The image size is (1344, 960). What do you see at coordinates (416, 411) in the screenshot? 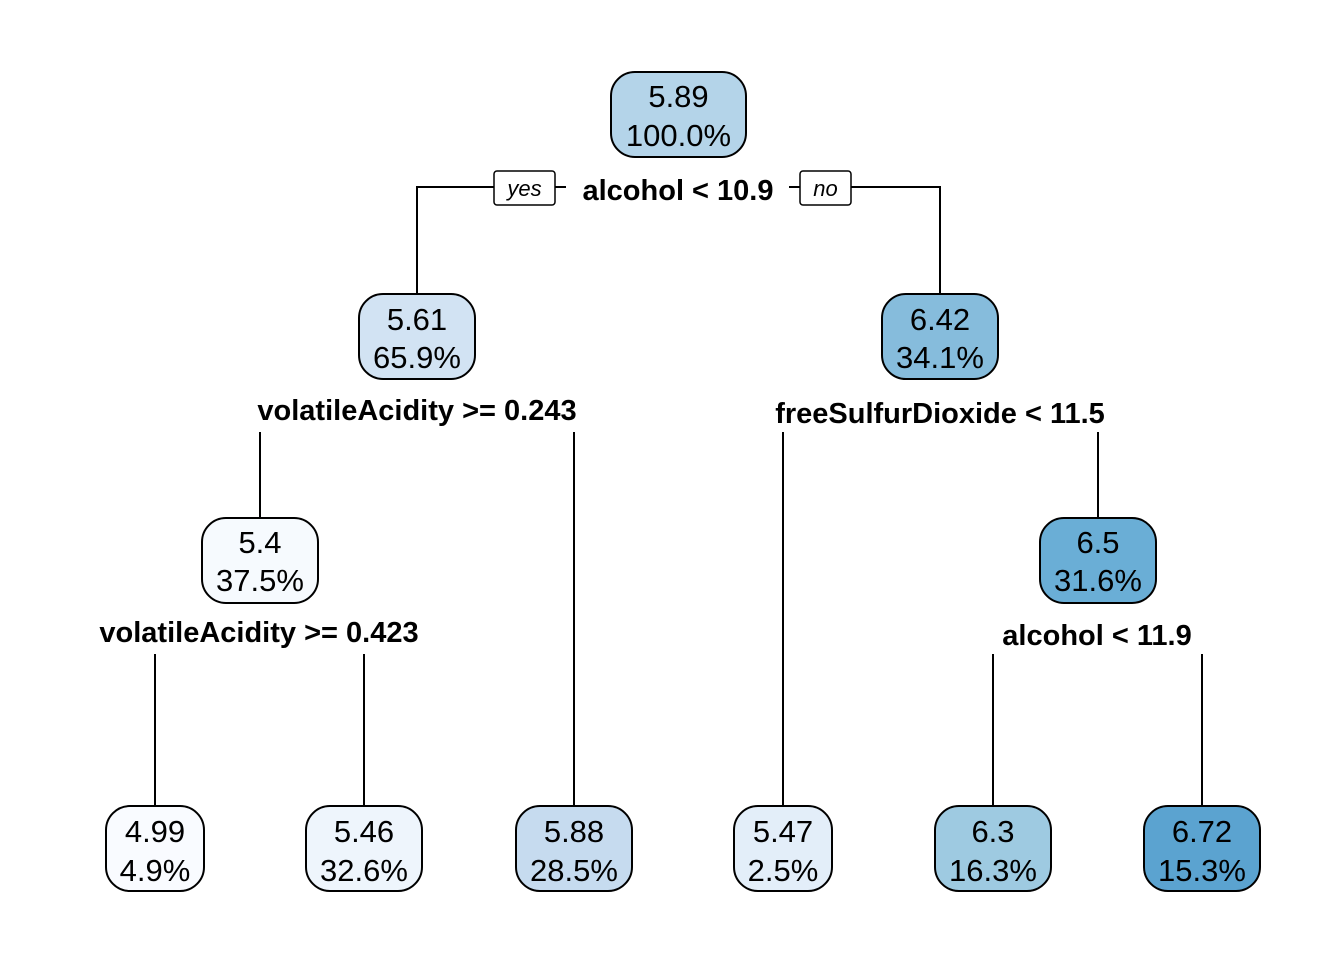
I see `split-label-n2: volatileAcidity >= 0.243` at bounding box center [416, 411].